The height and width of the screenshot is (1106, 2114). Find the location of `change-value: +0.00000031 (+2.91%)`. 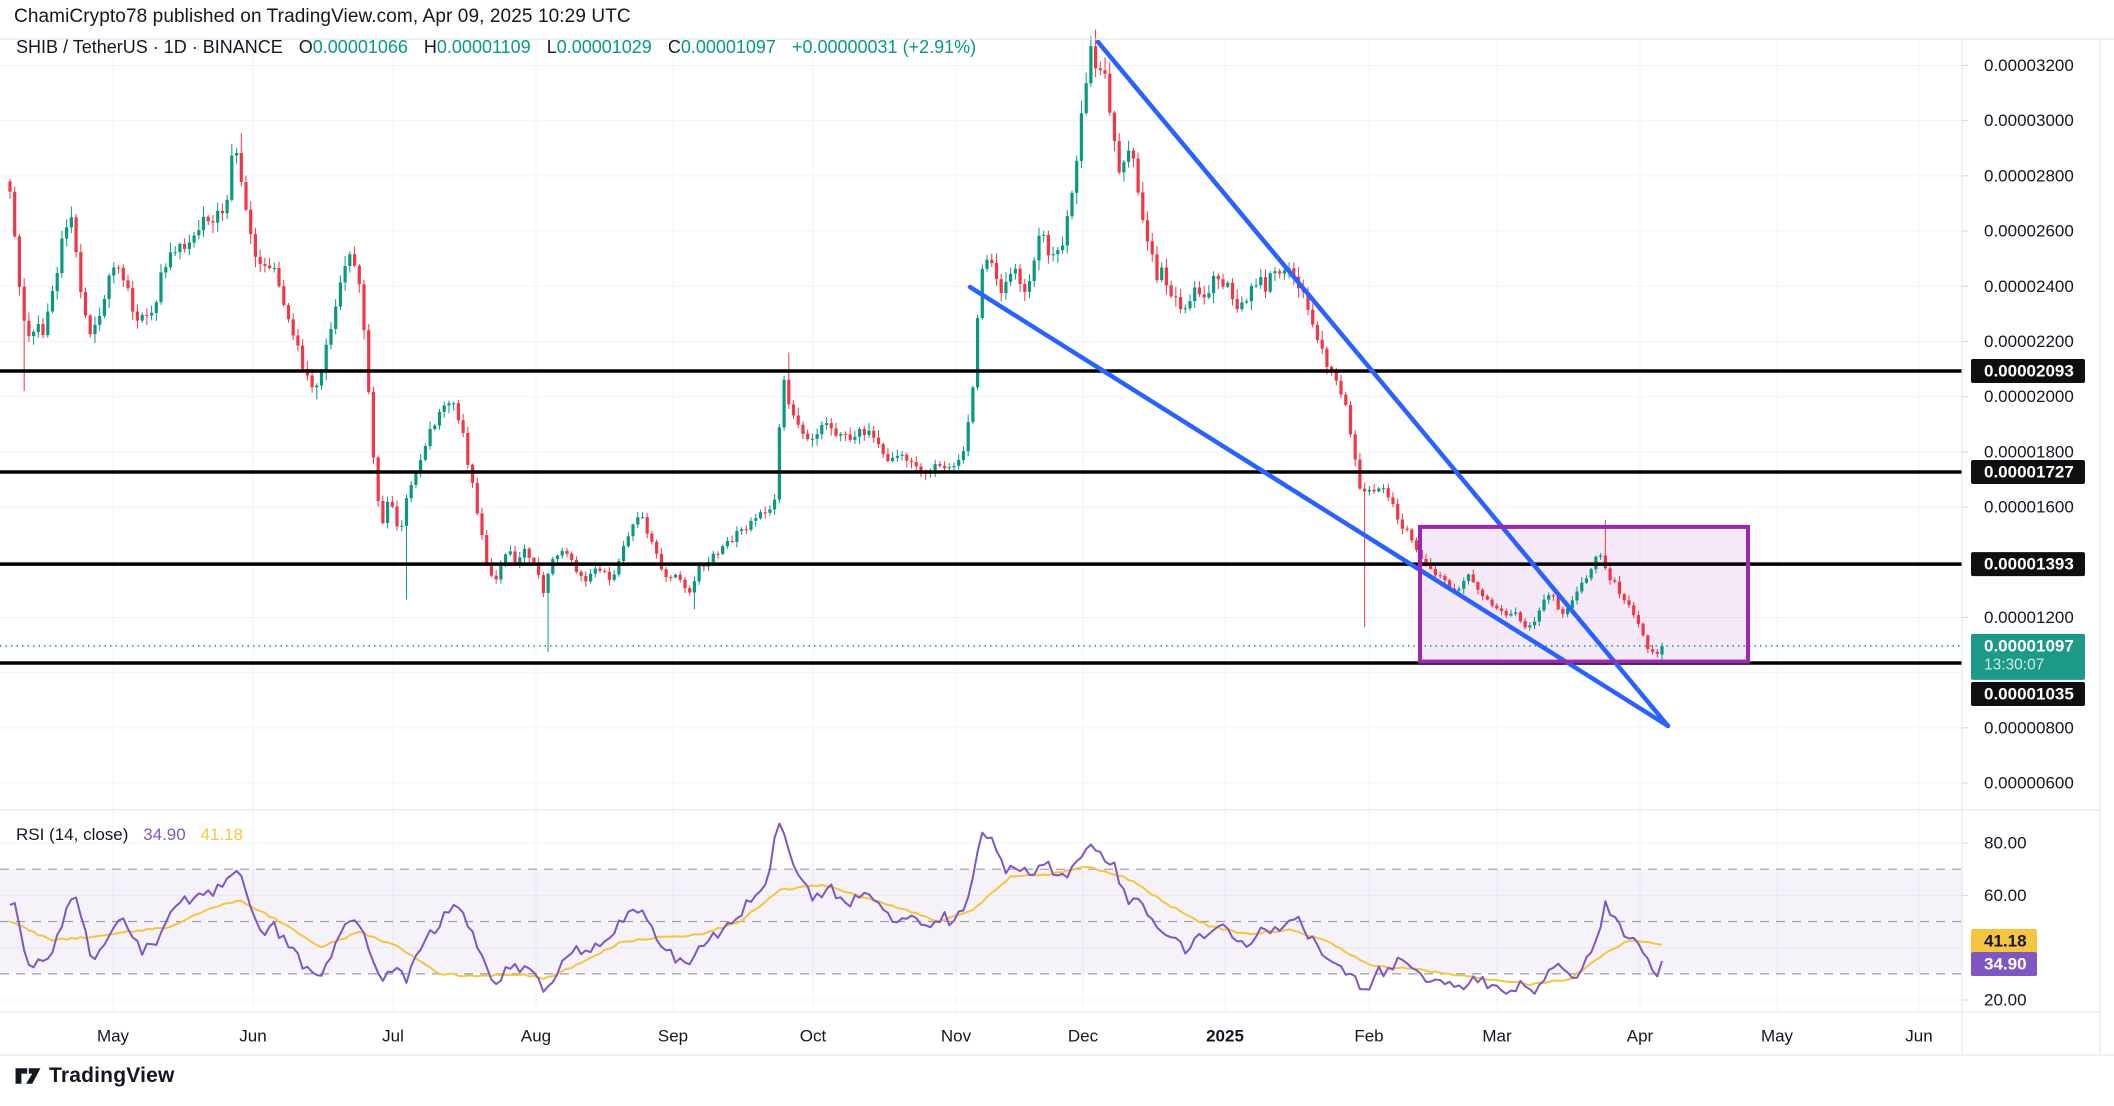

change-value: +0.00000031 (+2.91%) is located at coordinates (884, 47).